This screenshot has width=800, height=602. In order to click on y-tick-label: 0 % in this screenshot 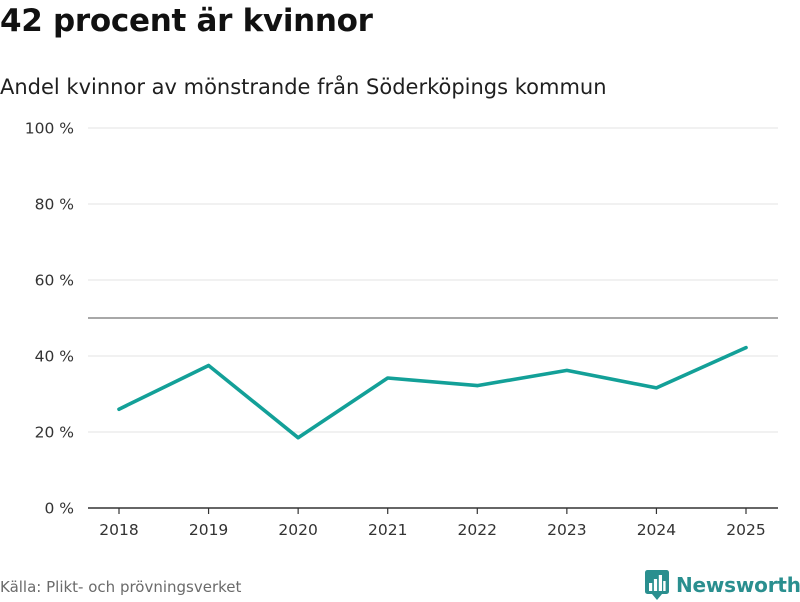, I will do `click(59, 509)`.